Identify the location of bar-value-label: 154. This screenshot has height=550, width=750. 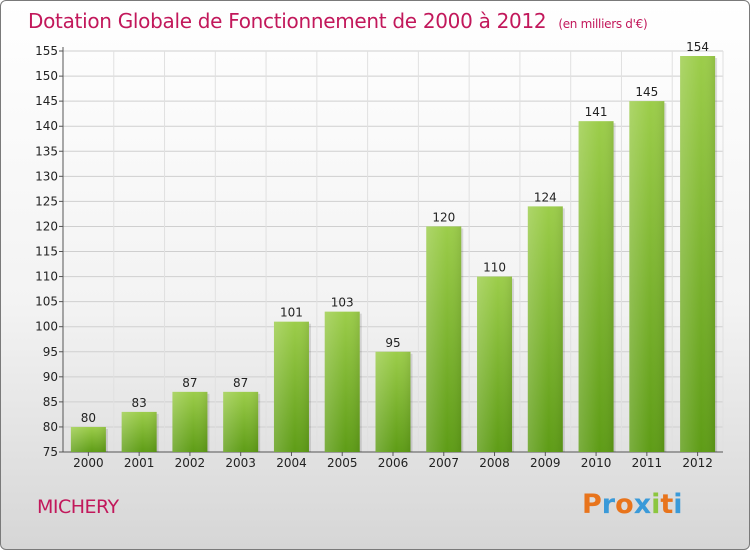
(697, 47).